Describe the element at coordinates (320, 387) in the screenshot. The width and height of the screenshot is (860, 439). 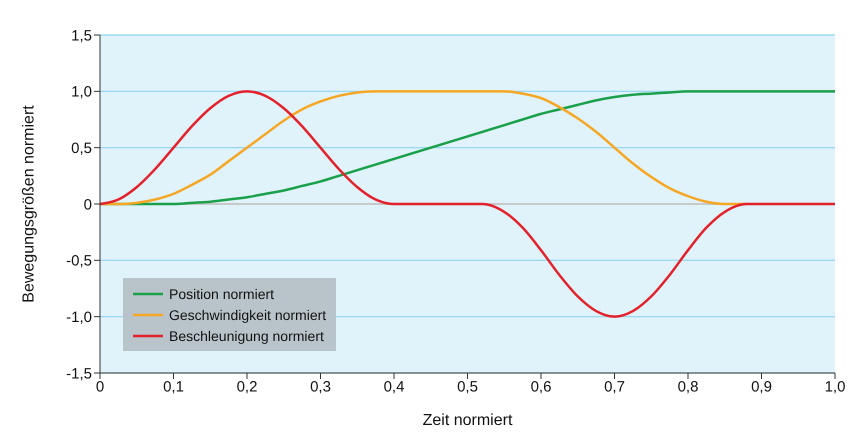
I see `x-tick-label: 0,3` at that location.